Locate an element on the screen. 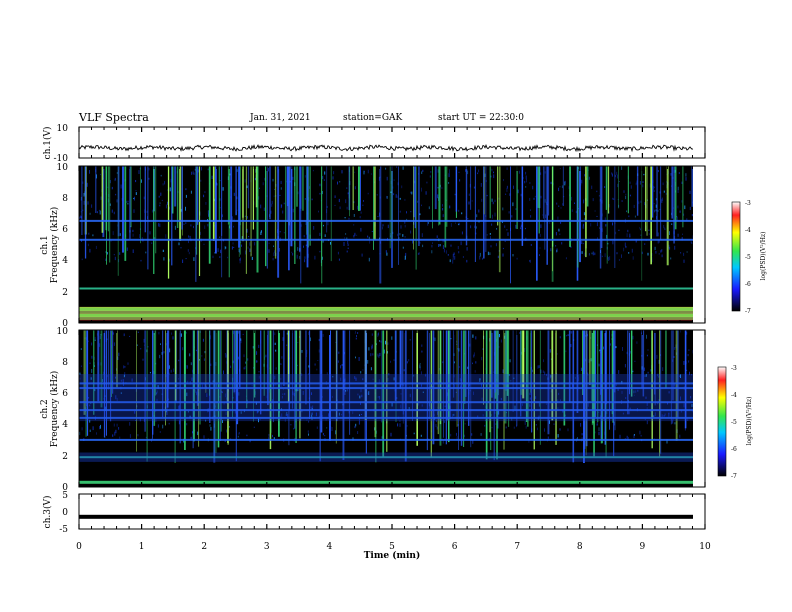  xtick-label-7: 7 is located at coordinates (517, 547).